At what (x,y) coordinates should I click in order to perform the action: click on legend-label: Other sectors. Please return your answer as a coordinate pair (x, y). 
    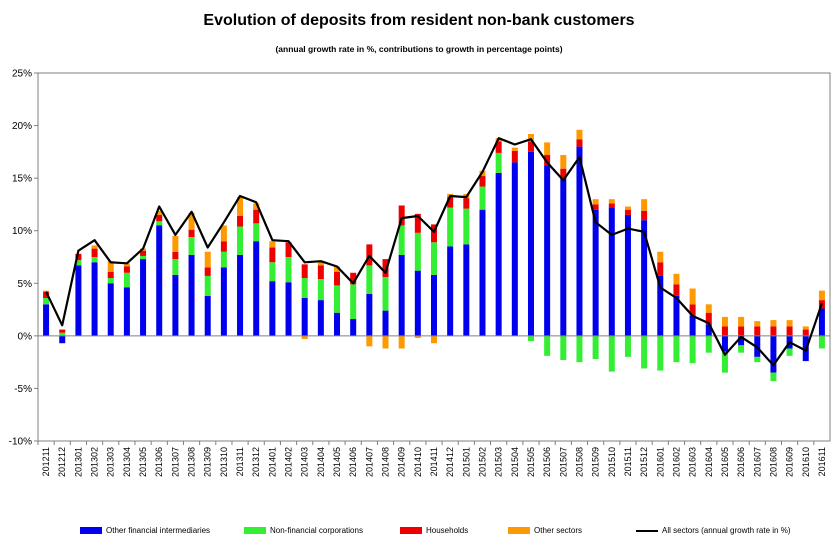
    Looking at the image, I should click on (558, 530).